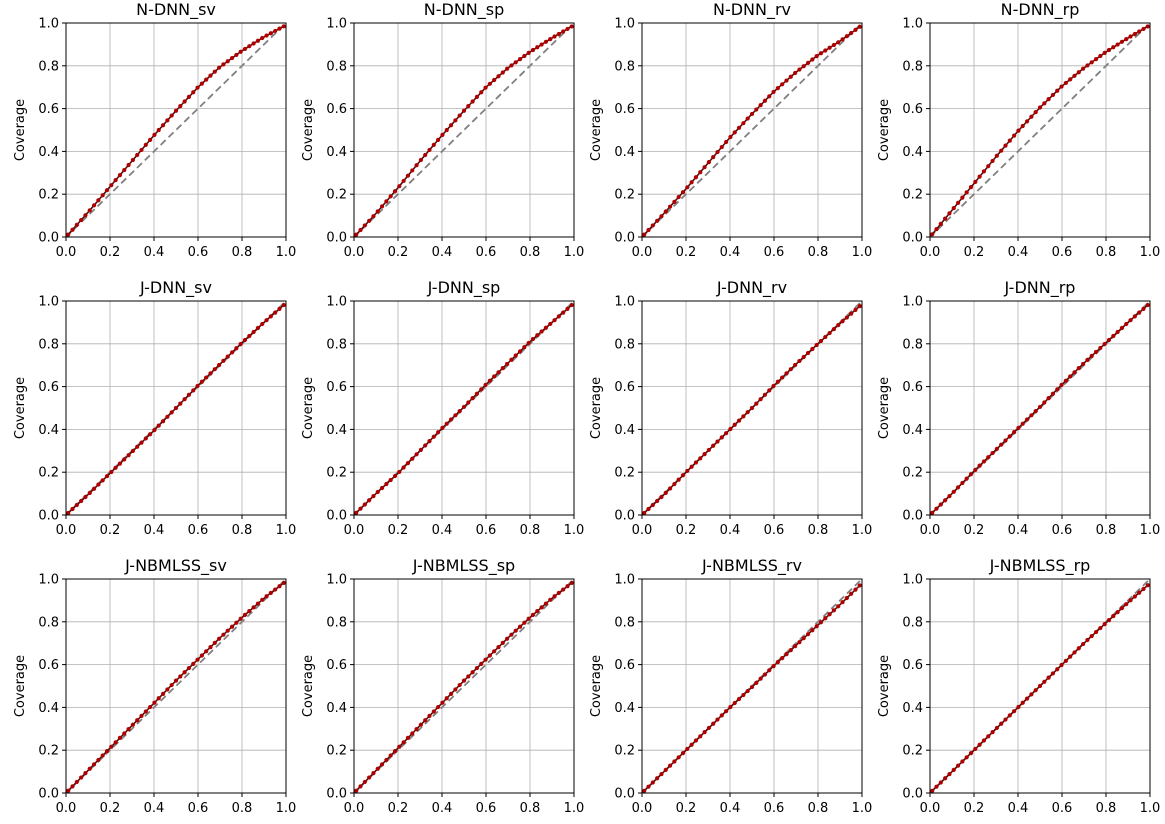 The image size is (1165, 824). Describe the element at coordinates (336, 794) in the screenshot. I see `y-tick-label: 0.0` at that location.